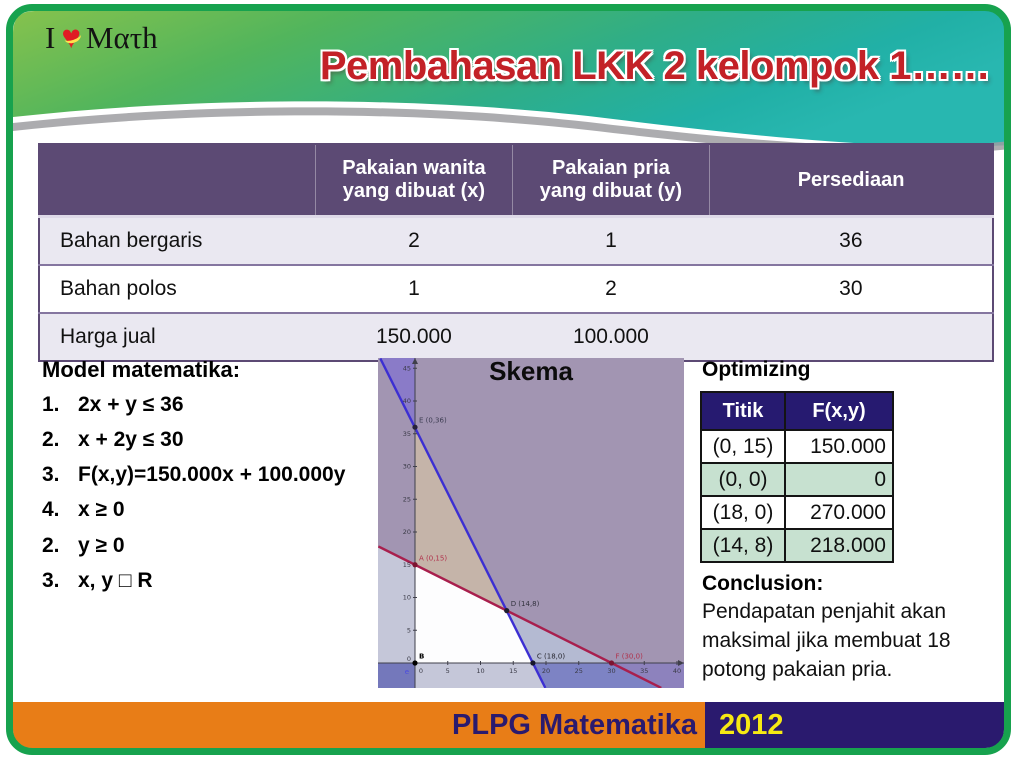 The width and height of the screenshot is (1024, 768). Describe the element at coordinates (463, 523) in the screenshot. I see `constraint-line-2x+y=36` at that location.